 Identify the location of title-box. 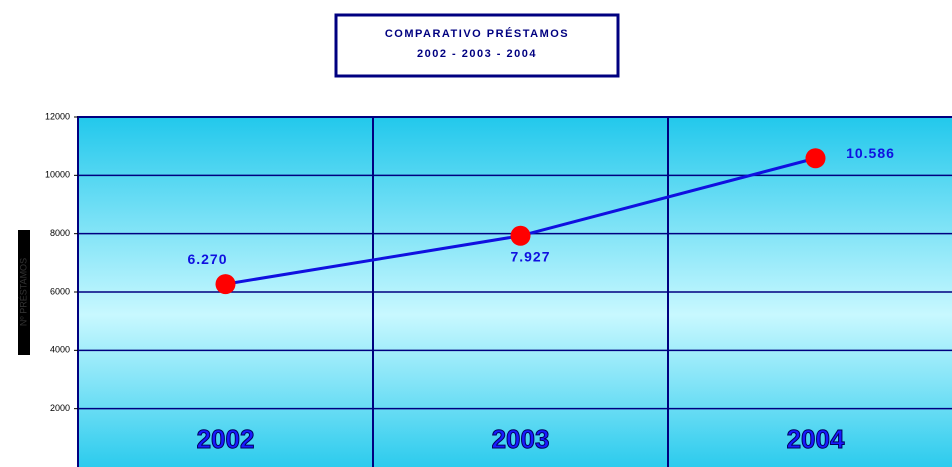
(477, 45).